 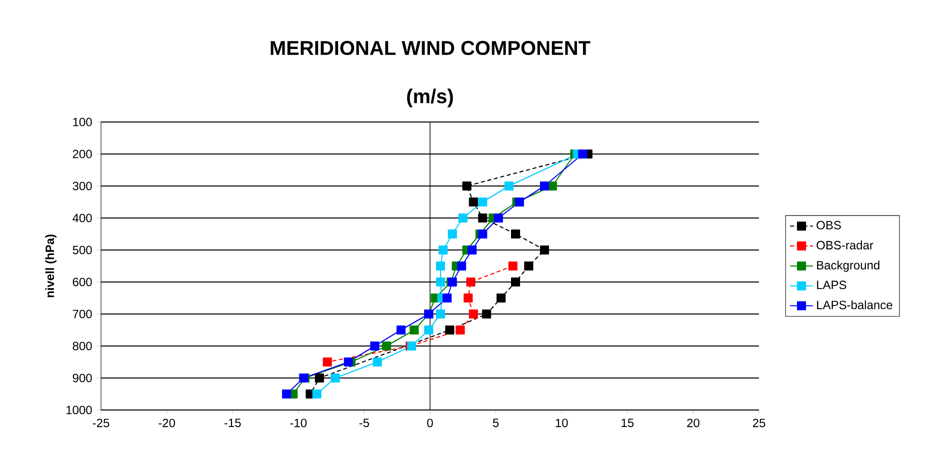 What do you see at coordinates (167, 423) in the screenshot?
I see `x-tick-label: -20` at bounding box center [167, 423].